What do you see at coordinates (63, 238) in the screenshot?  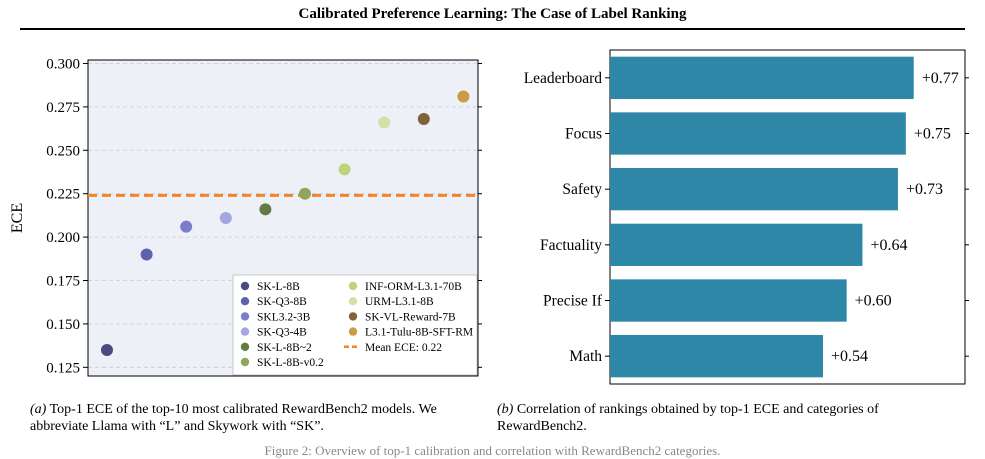 I see `ytick-label: 0.200` at bounding box center [63, 238].